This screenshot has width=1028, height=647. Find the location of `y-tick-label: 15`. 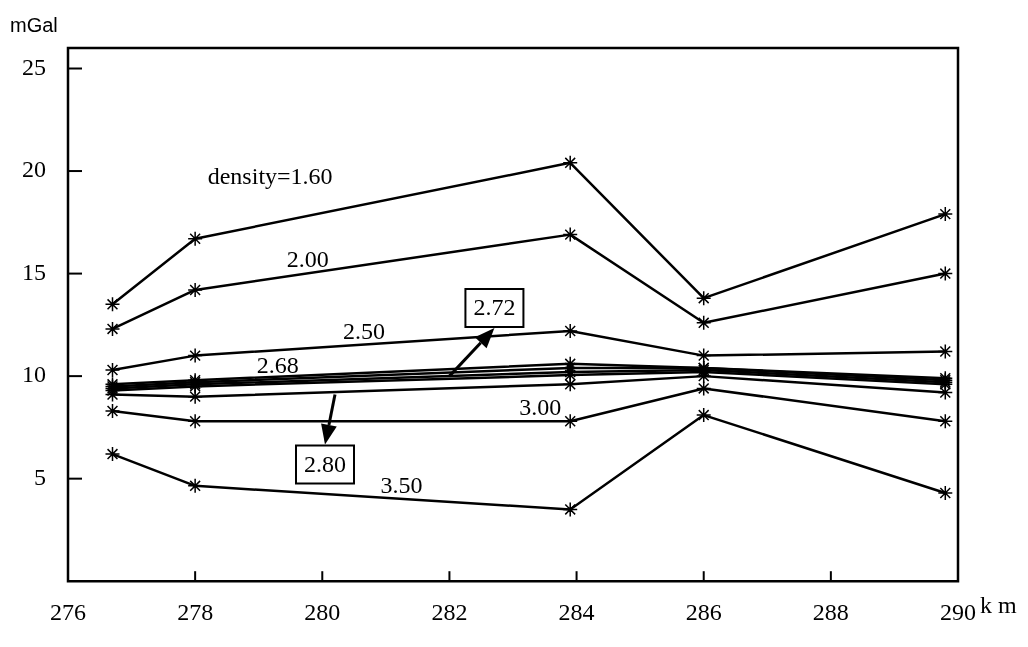

y-tick-label: 15 is located at coordinates (34, 271).